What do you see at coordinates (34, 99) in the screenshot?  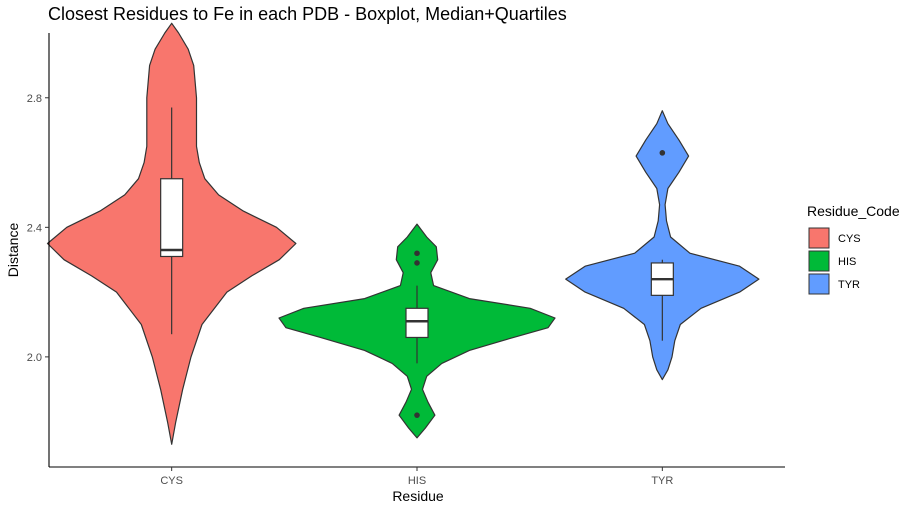 I see `y-tick-label: 2.8` at bounding box center [34, 99].